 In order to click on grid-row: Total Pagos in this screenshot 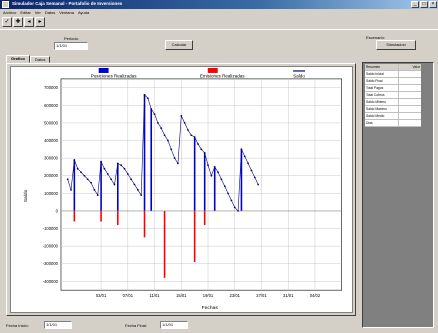, I will do `click(393, 88)`.